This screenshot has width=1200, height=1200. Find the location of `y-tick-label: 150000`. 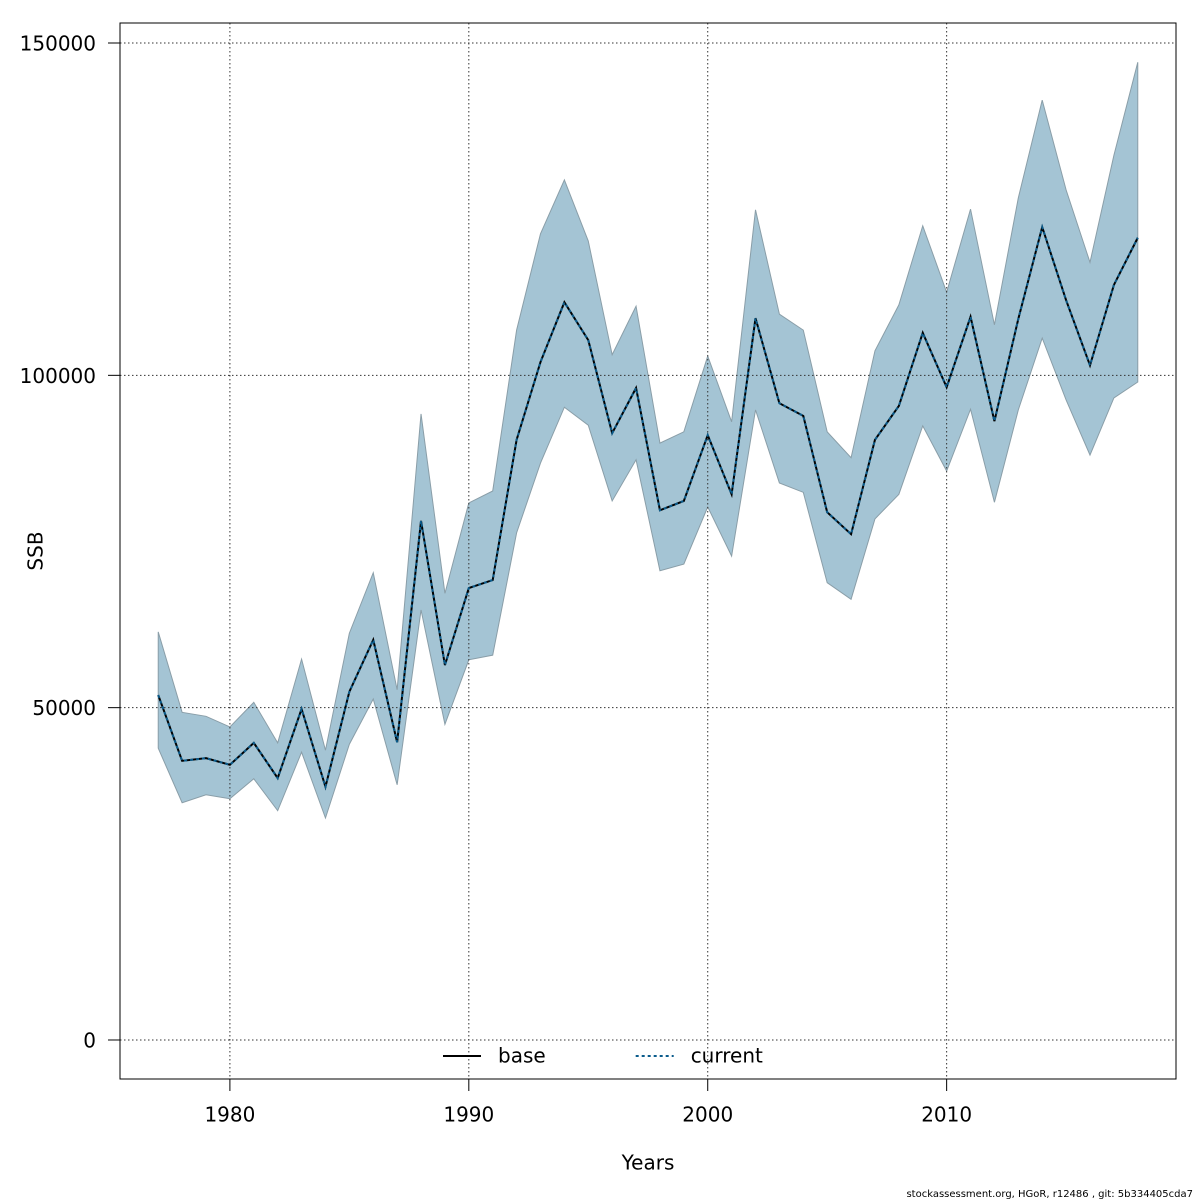

y-tick-label: 150000 is located at coordinates (58, 44).